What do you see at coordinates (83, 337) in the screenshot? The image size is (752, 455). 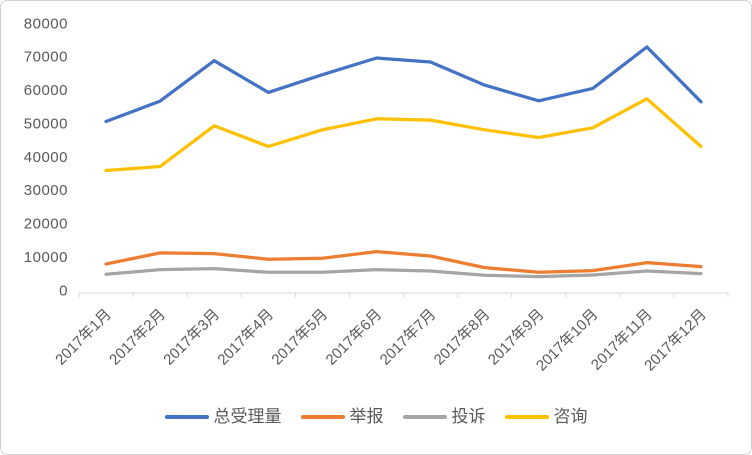 I see `x-axis-tick-label: 2017年1月` at bounding box center [83, 337].